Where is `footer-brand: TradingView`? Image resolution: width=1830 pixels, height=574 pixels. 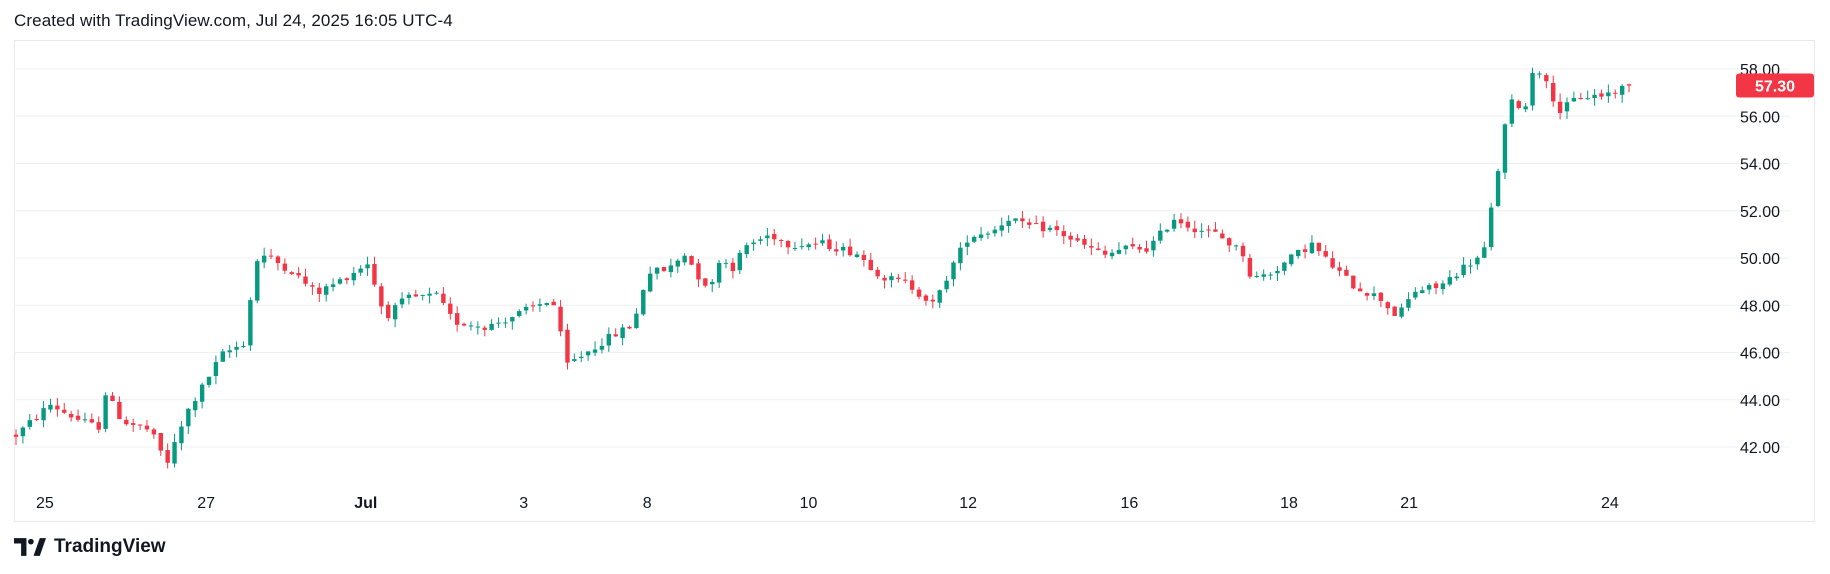
footer-brand: TradingView is located at coordinates (90, 547).